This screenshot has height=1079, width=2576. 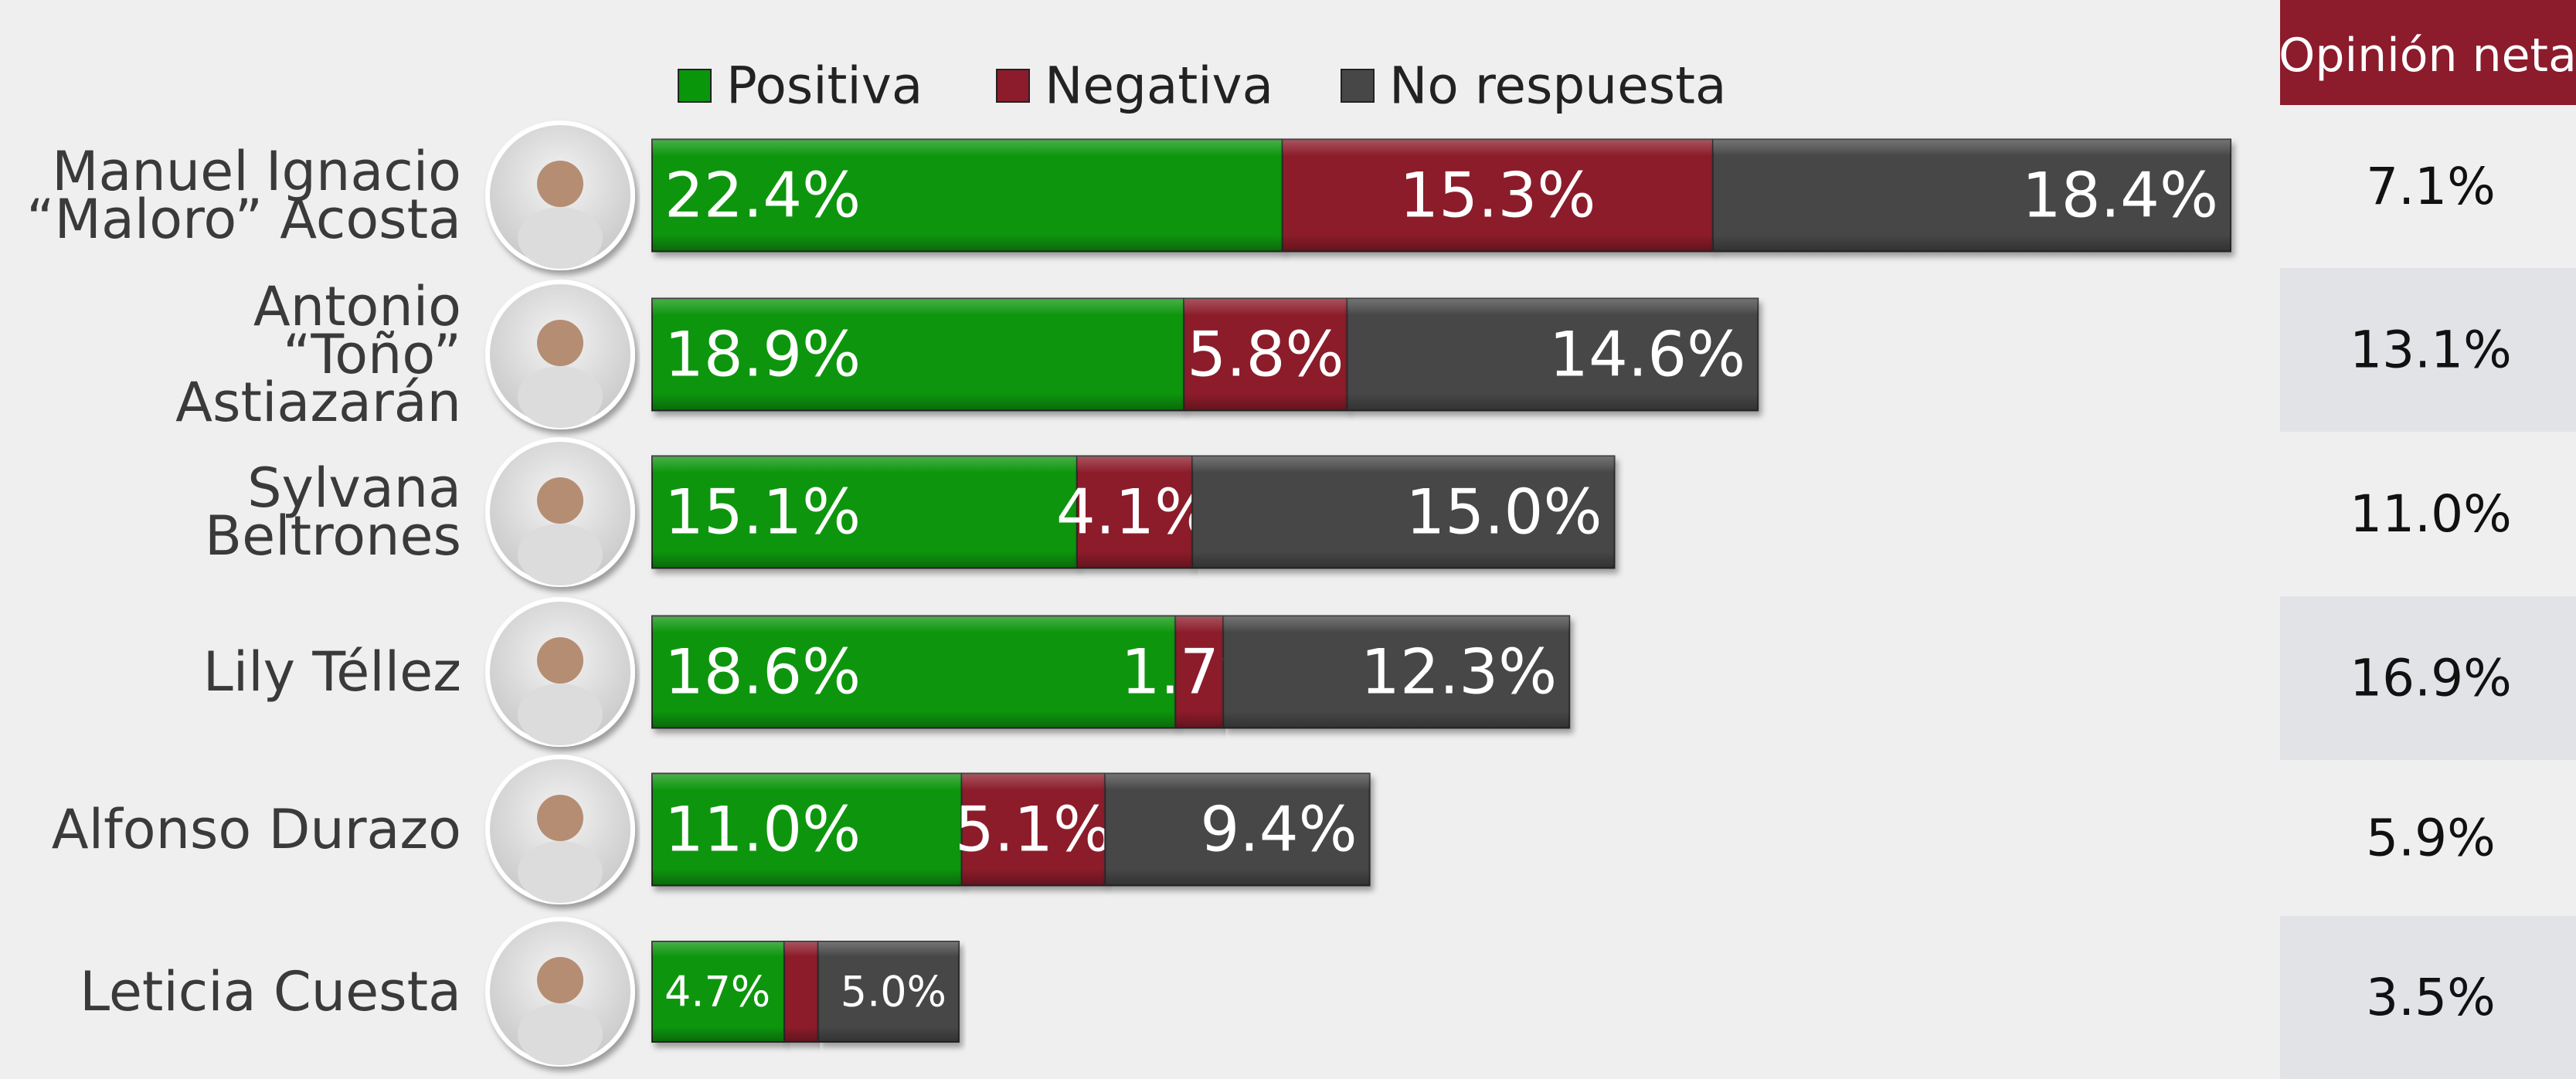 What do you see at coordinates (2120, 196) in the screenshot?
I see `value-label: 18.4%` at bounding box center [2120, 196].